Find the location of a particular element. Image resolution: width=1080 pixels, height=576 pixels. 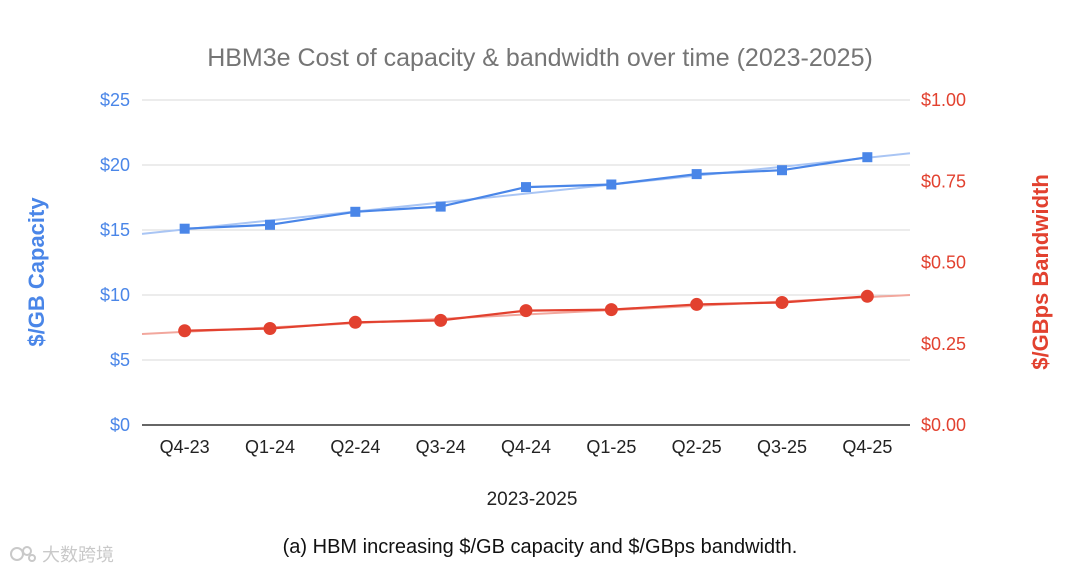

right-axis-label: $/GBps Bandwidth is located at coordinates (1040, 272).